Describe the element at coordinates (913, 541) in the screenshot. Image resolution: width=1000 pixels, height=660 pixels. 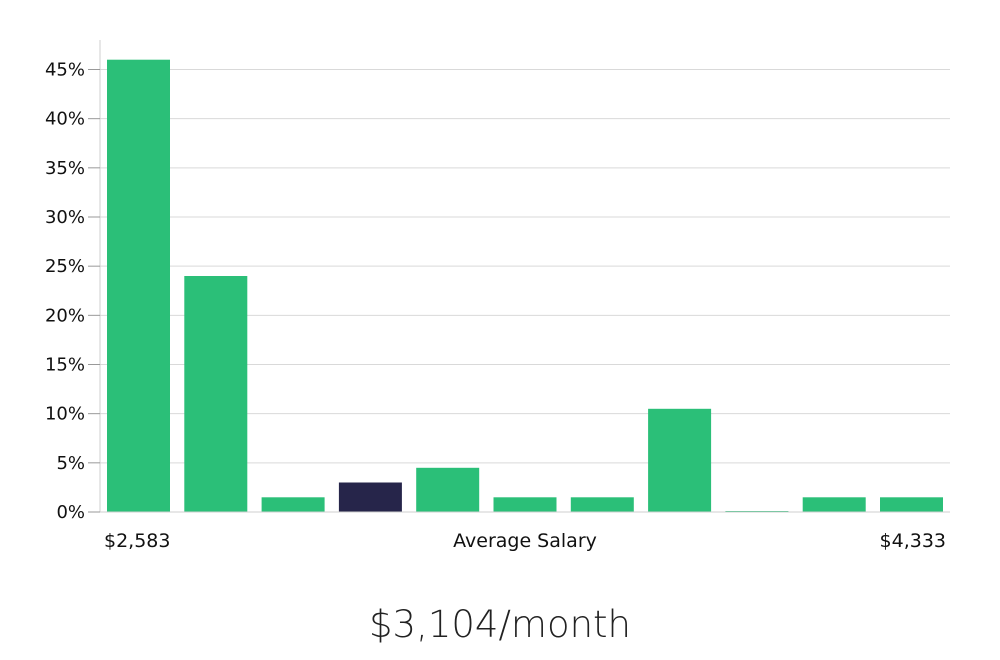
I see `x-end-label: $4,333` at that location.